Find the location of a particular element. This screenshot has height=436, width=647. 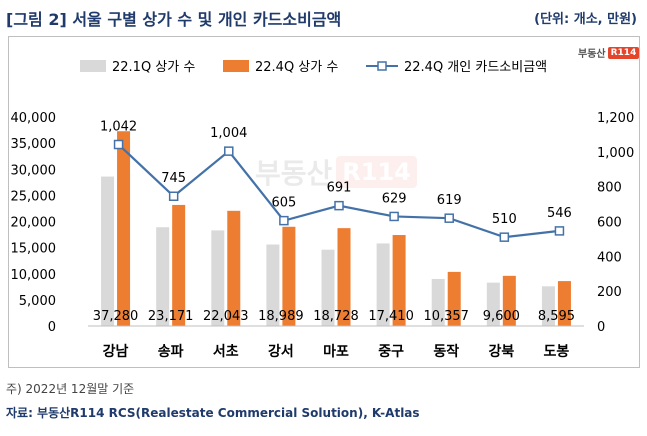

y-left-tick-label: 35,000 is located at coordinates (34, 144).